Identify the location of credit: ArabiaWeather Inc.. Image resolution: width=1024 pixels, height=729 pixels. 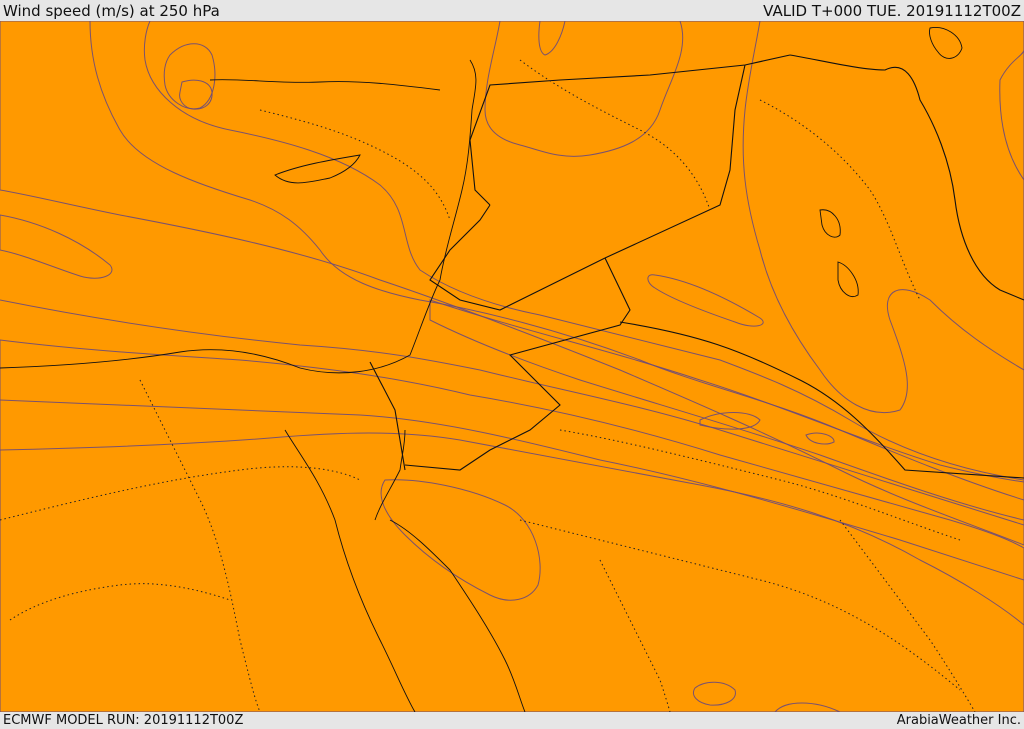
(958, 720).